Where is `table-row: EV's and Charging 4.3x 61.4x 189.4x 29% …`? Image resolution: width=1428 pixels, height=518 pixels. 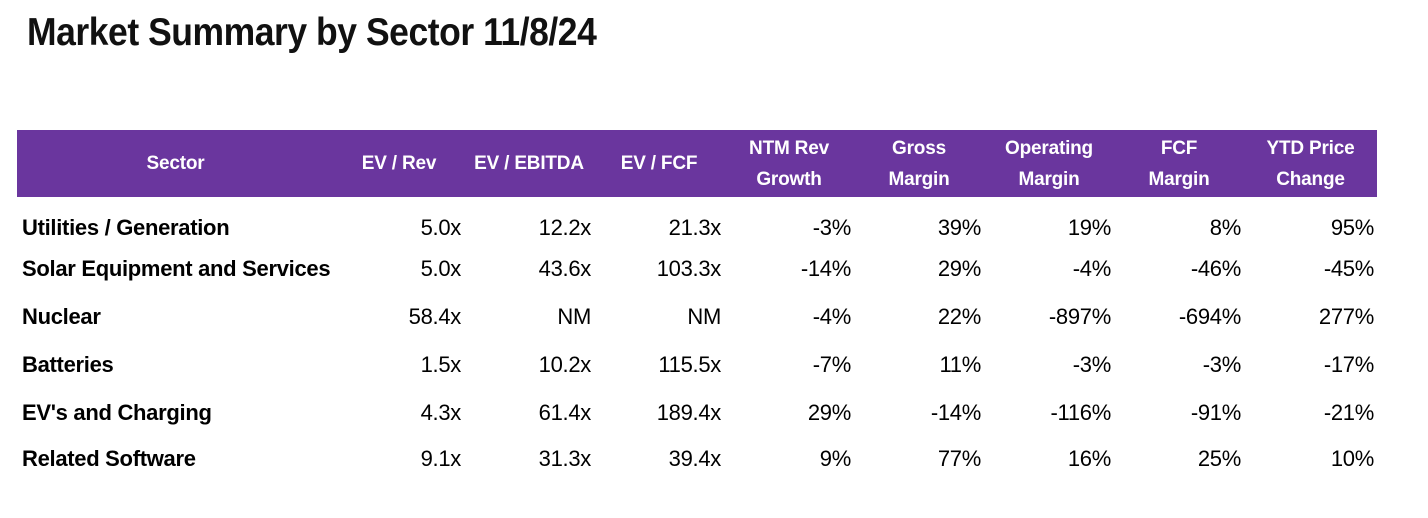
table-row: EV's and Charging 4.3x 61.4x 189.4x 29% … is located at coordinates (697, 413).